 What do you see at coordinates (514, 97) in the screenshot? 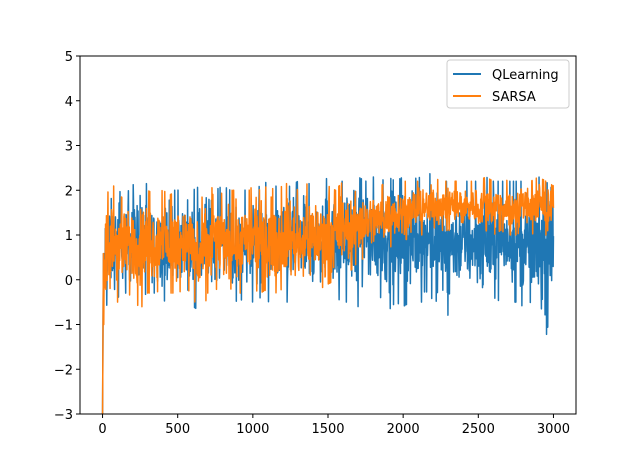
I see `legend-label-sarsa: SARSA` at bounding box center [514, 97].